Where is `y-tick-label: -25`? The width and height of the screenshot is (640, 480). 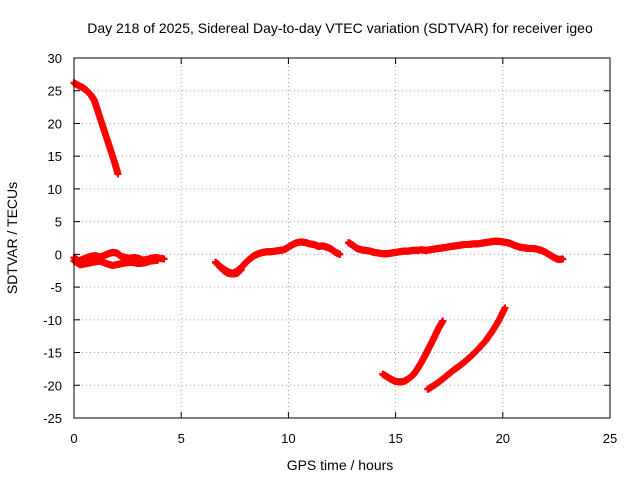 y-tick-label: -25 is located at coordinates (52, 418).